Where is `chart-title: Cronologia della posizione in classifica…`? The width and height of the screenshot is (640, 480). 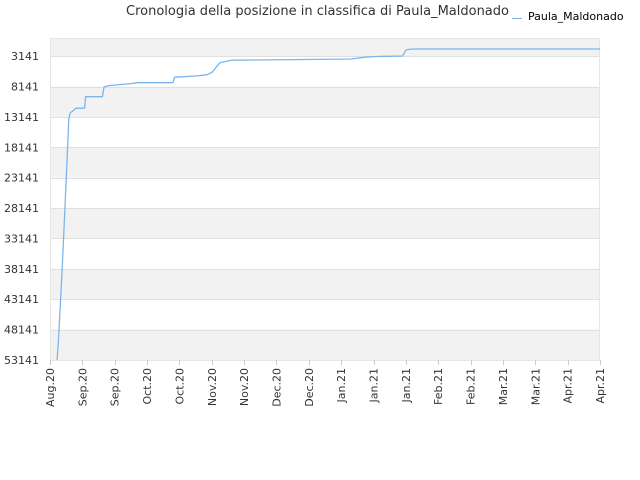 chart-title: Cronologia della posizione in classifica… is located at coordinates (317, 11).